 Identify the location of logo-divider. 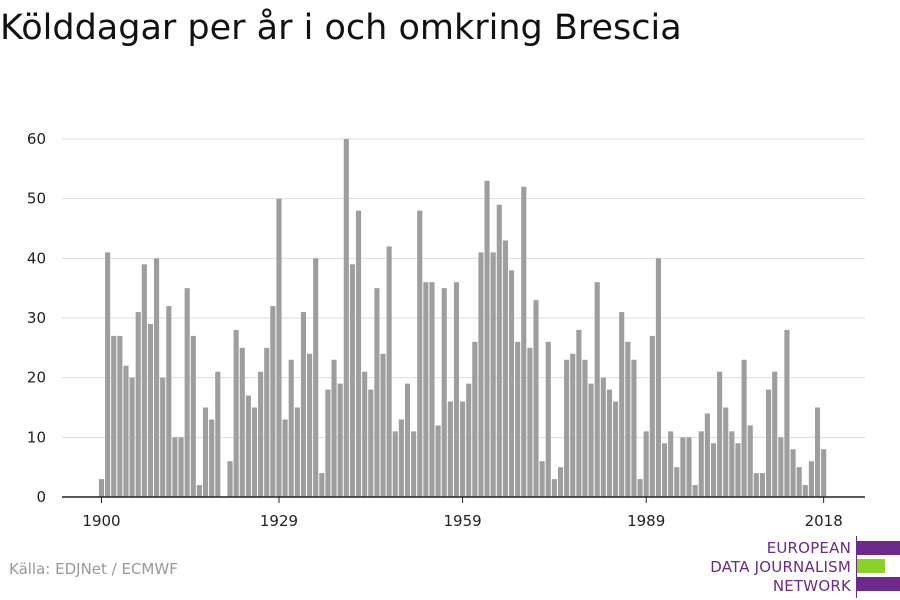
(856, 567).